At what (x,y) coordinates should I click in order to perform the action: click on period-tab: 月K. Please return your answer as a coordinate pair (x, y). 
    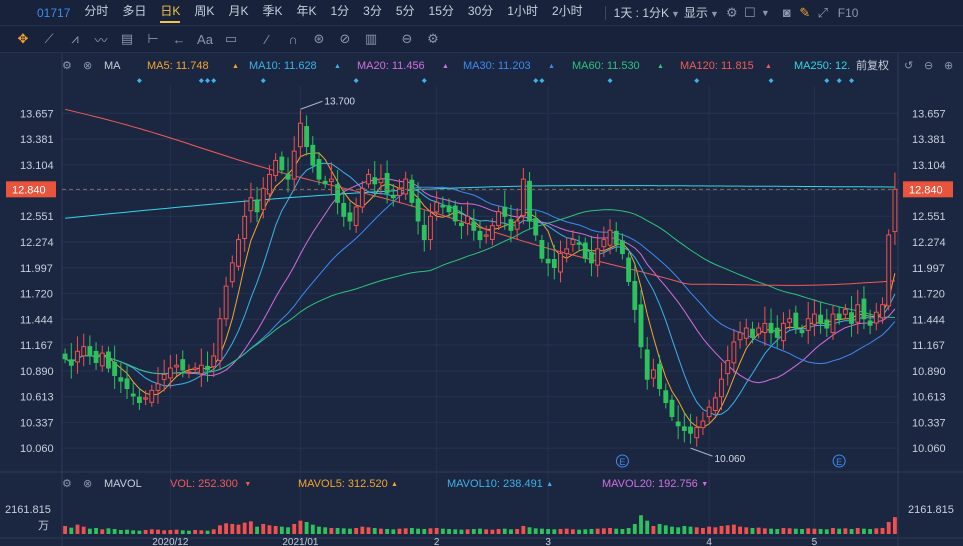
    Looking at the image, I should click on (238, 11).